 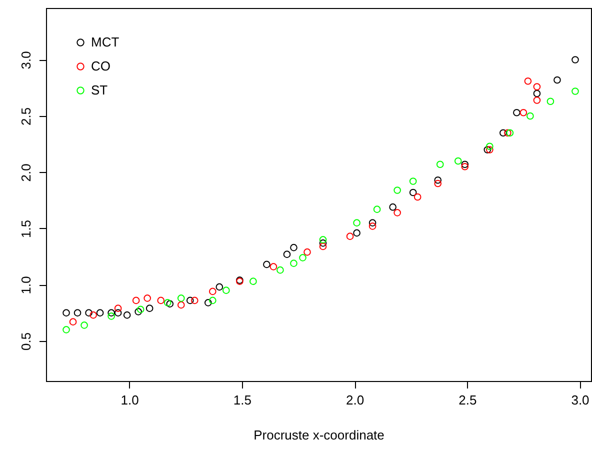 I want to click on y-tick-label: 1.0, so click(x=26, y=285).